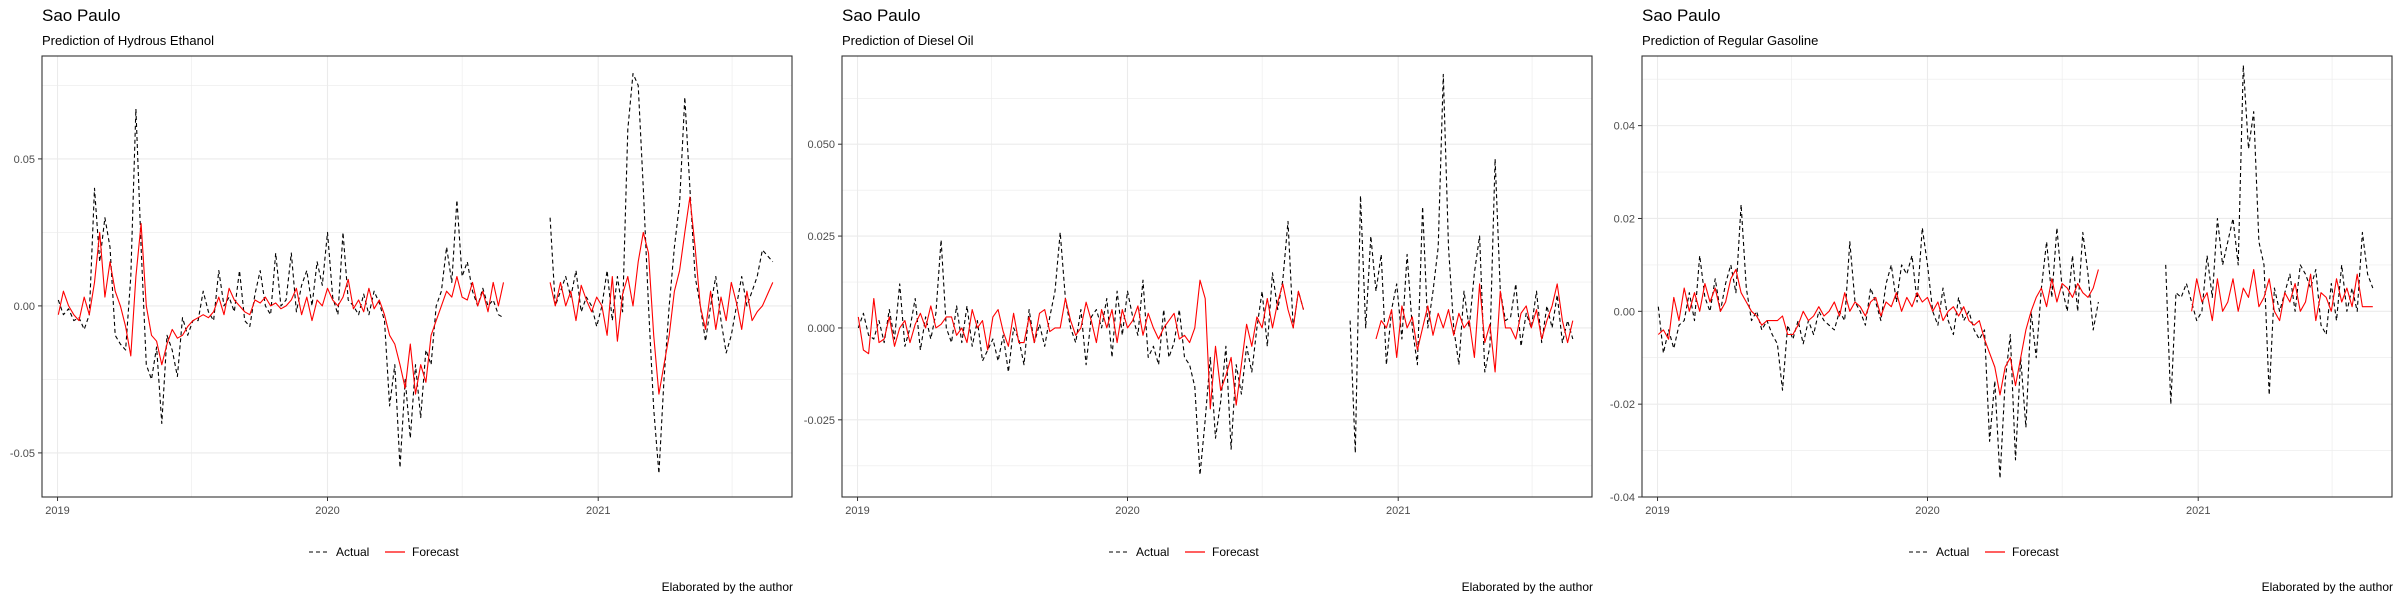 The height and width of the screenshot is (600, 2400). Describe the element at coordinates (128, 40) in the screenshot. I see `chart-subtitle: Prediction of Hydrous Ethanol` at that location.